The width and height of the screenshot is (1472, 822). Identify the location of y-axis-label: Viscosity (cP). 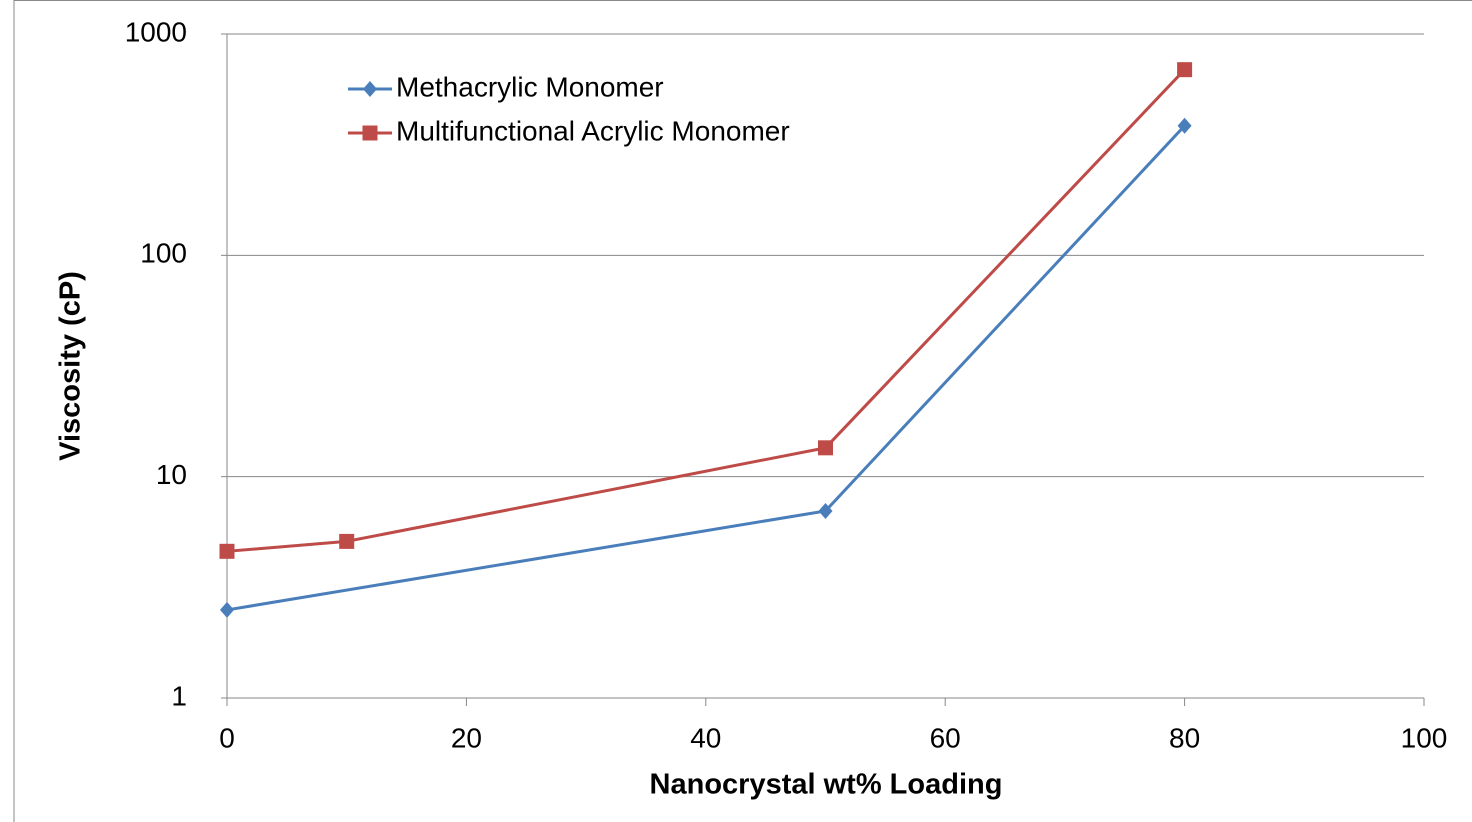
(71, 366).